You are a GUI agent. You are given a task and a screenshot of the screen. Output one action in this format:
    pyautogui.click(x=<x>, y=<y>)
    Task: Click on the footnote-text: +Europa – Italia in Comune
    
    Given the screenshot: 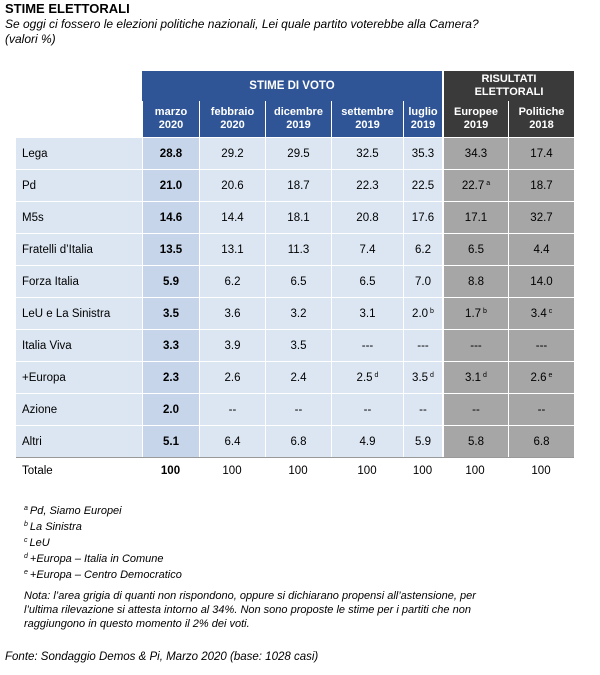 What is the action you would take?
    pyautogui.click(x=96, y=559)
    